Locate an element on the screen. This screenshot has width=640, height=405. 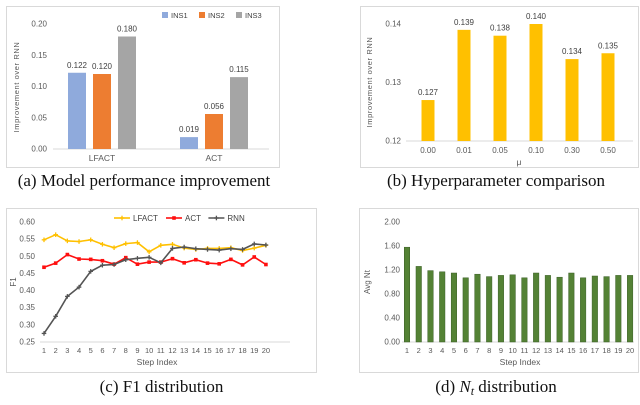
svg-text: 6 is located at coordinates (102, 350).